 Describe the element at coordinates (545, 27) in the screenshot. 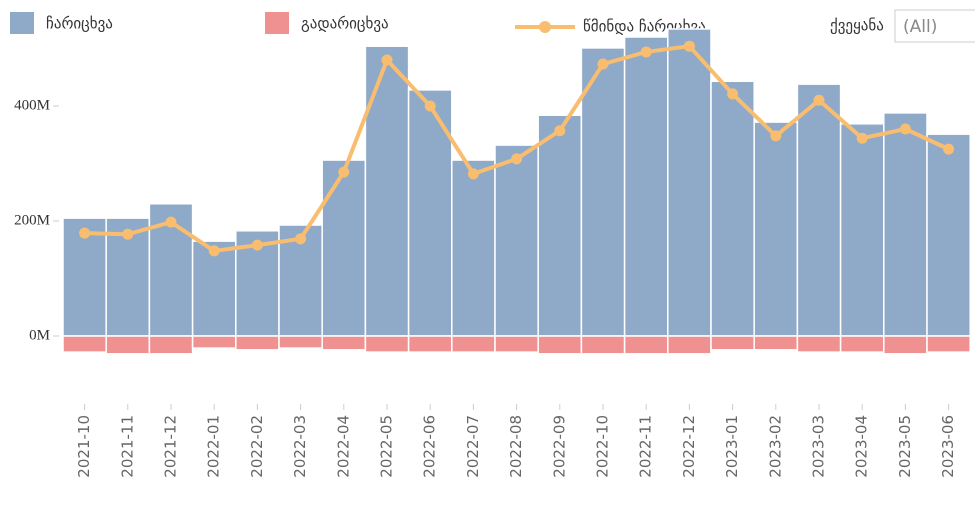

I see `legend-dot` at that location.